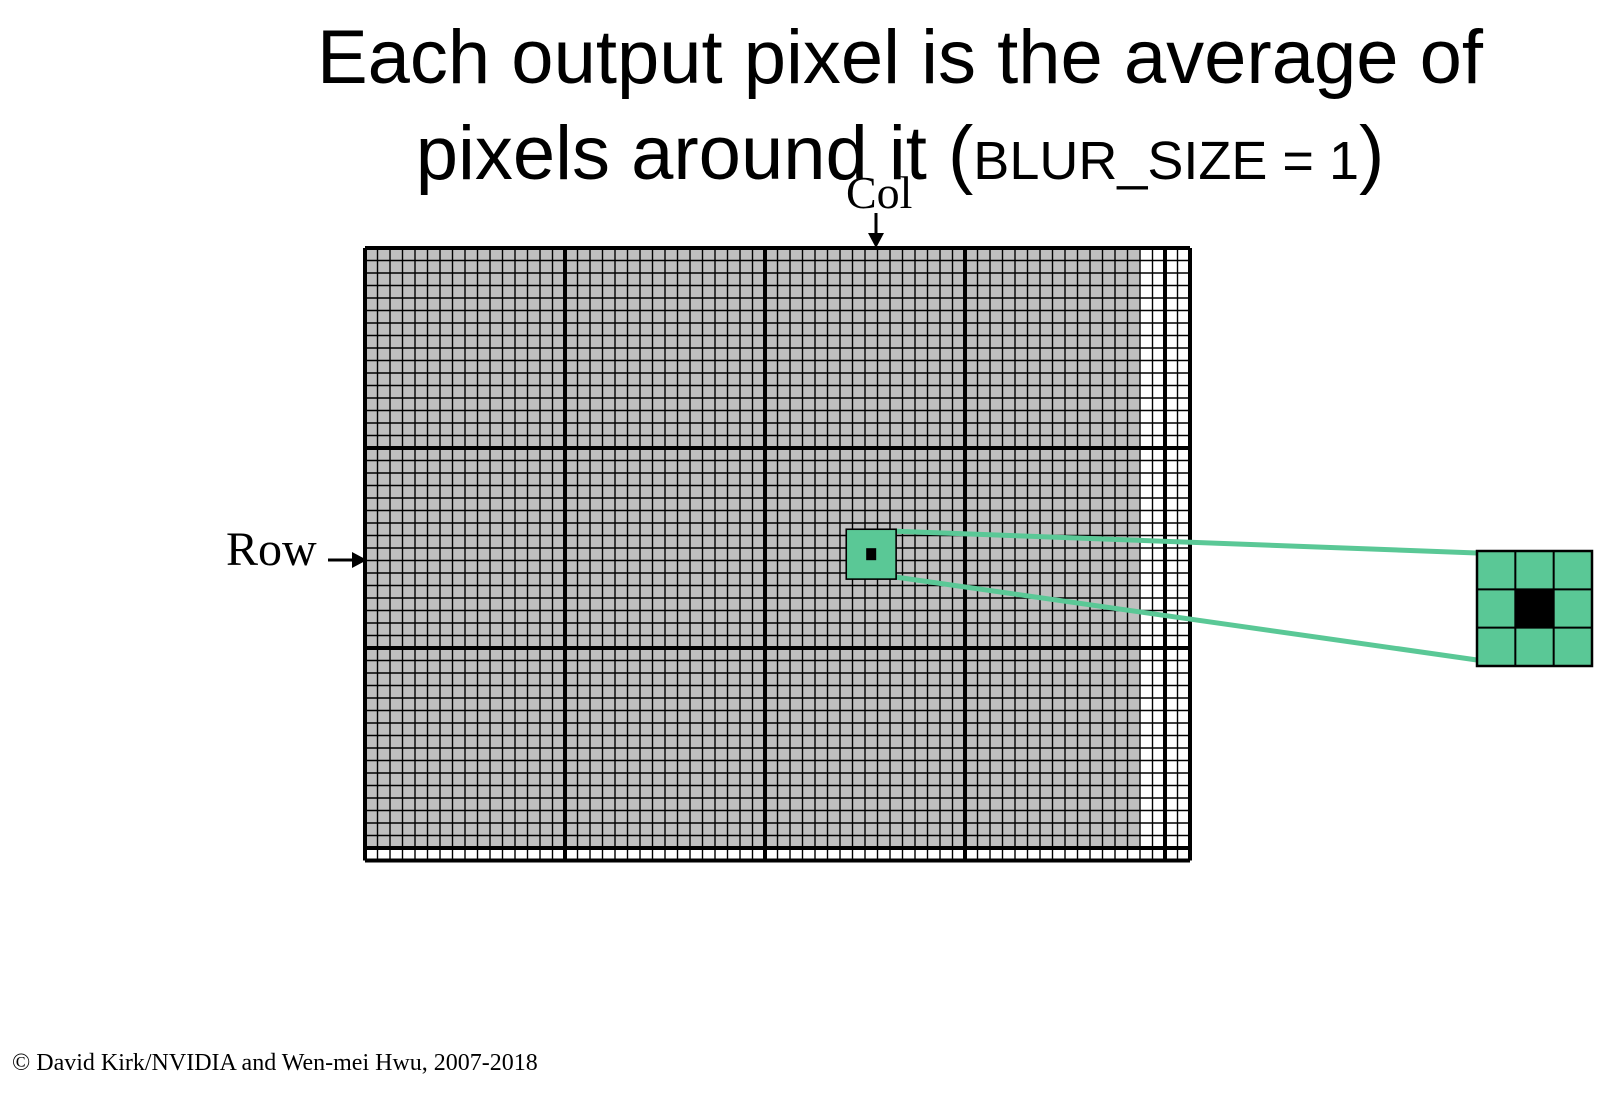 Image resolution: width=1614 pixels, height=1094 pixels. I want to click on zoom-line-bottom, so click(1186, 618).